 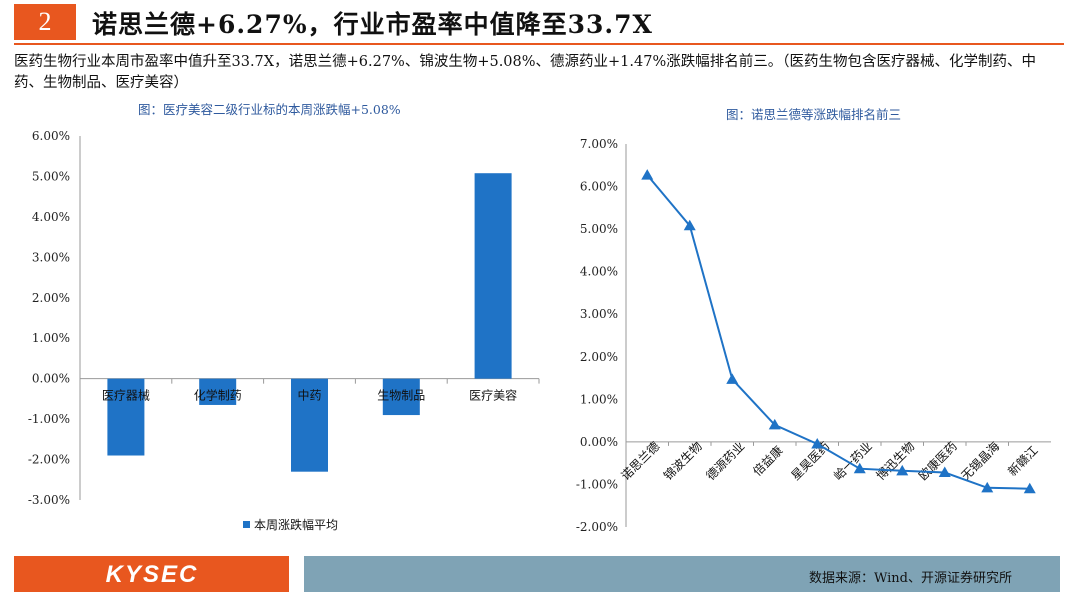 I want to click on legend-label: 本周涨跌幅平均, so click(x=296, y=524).